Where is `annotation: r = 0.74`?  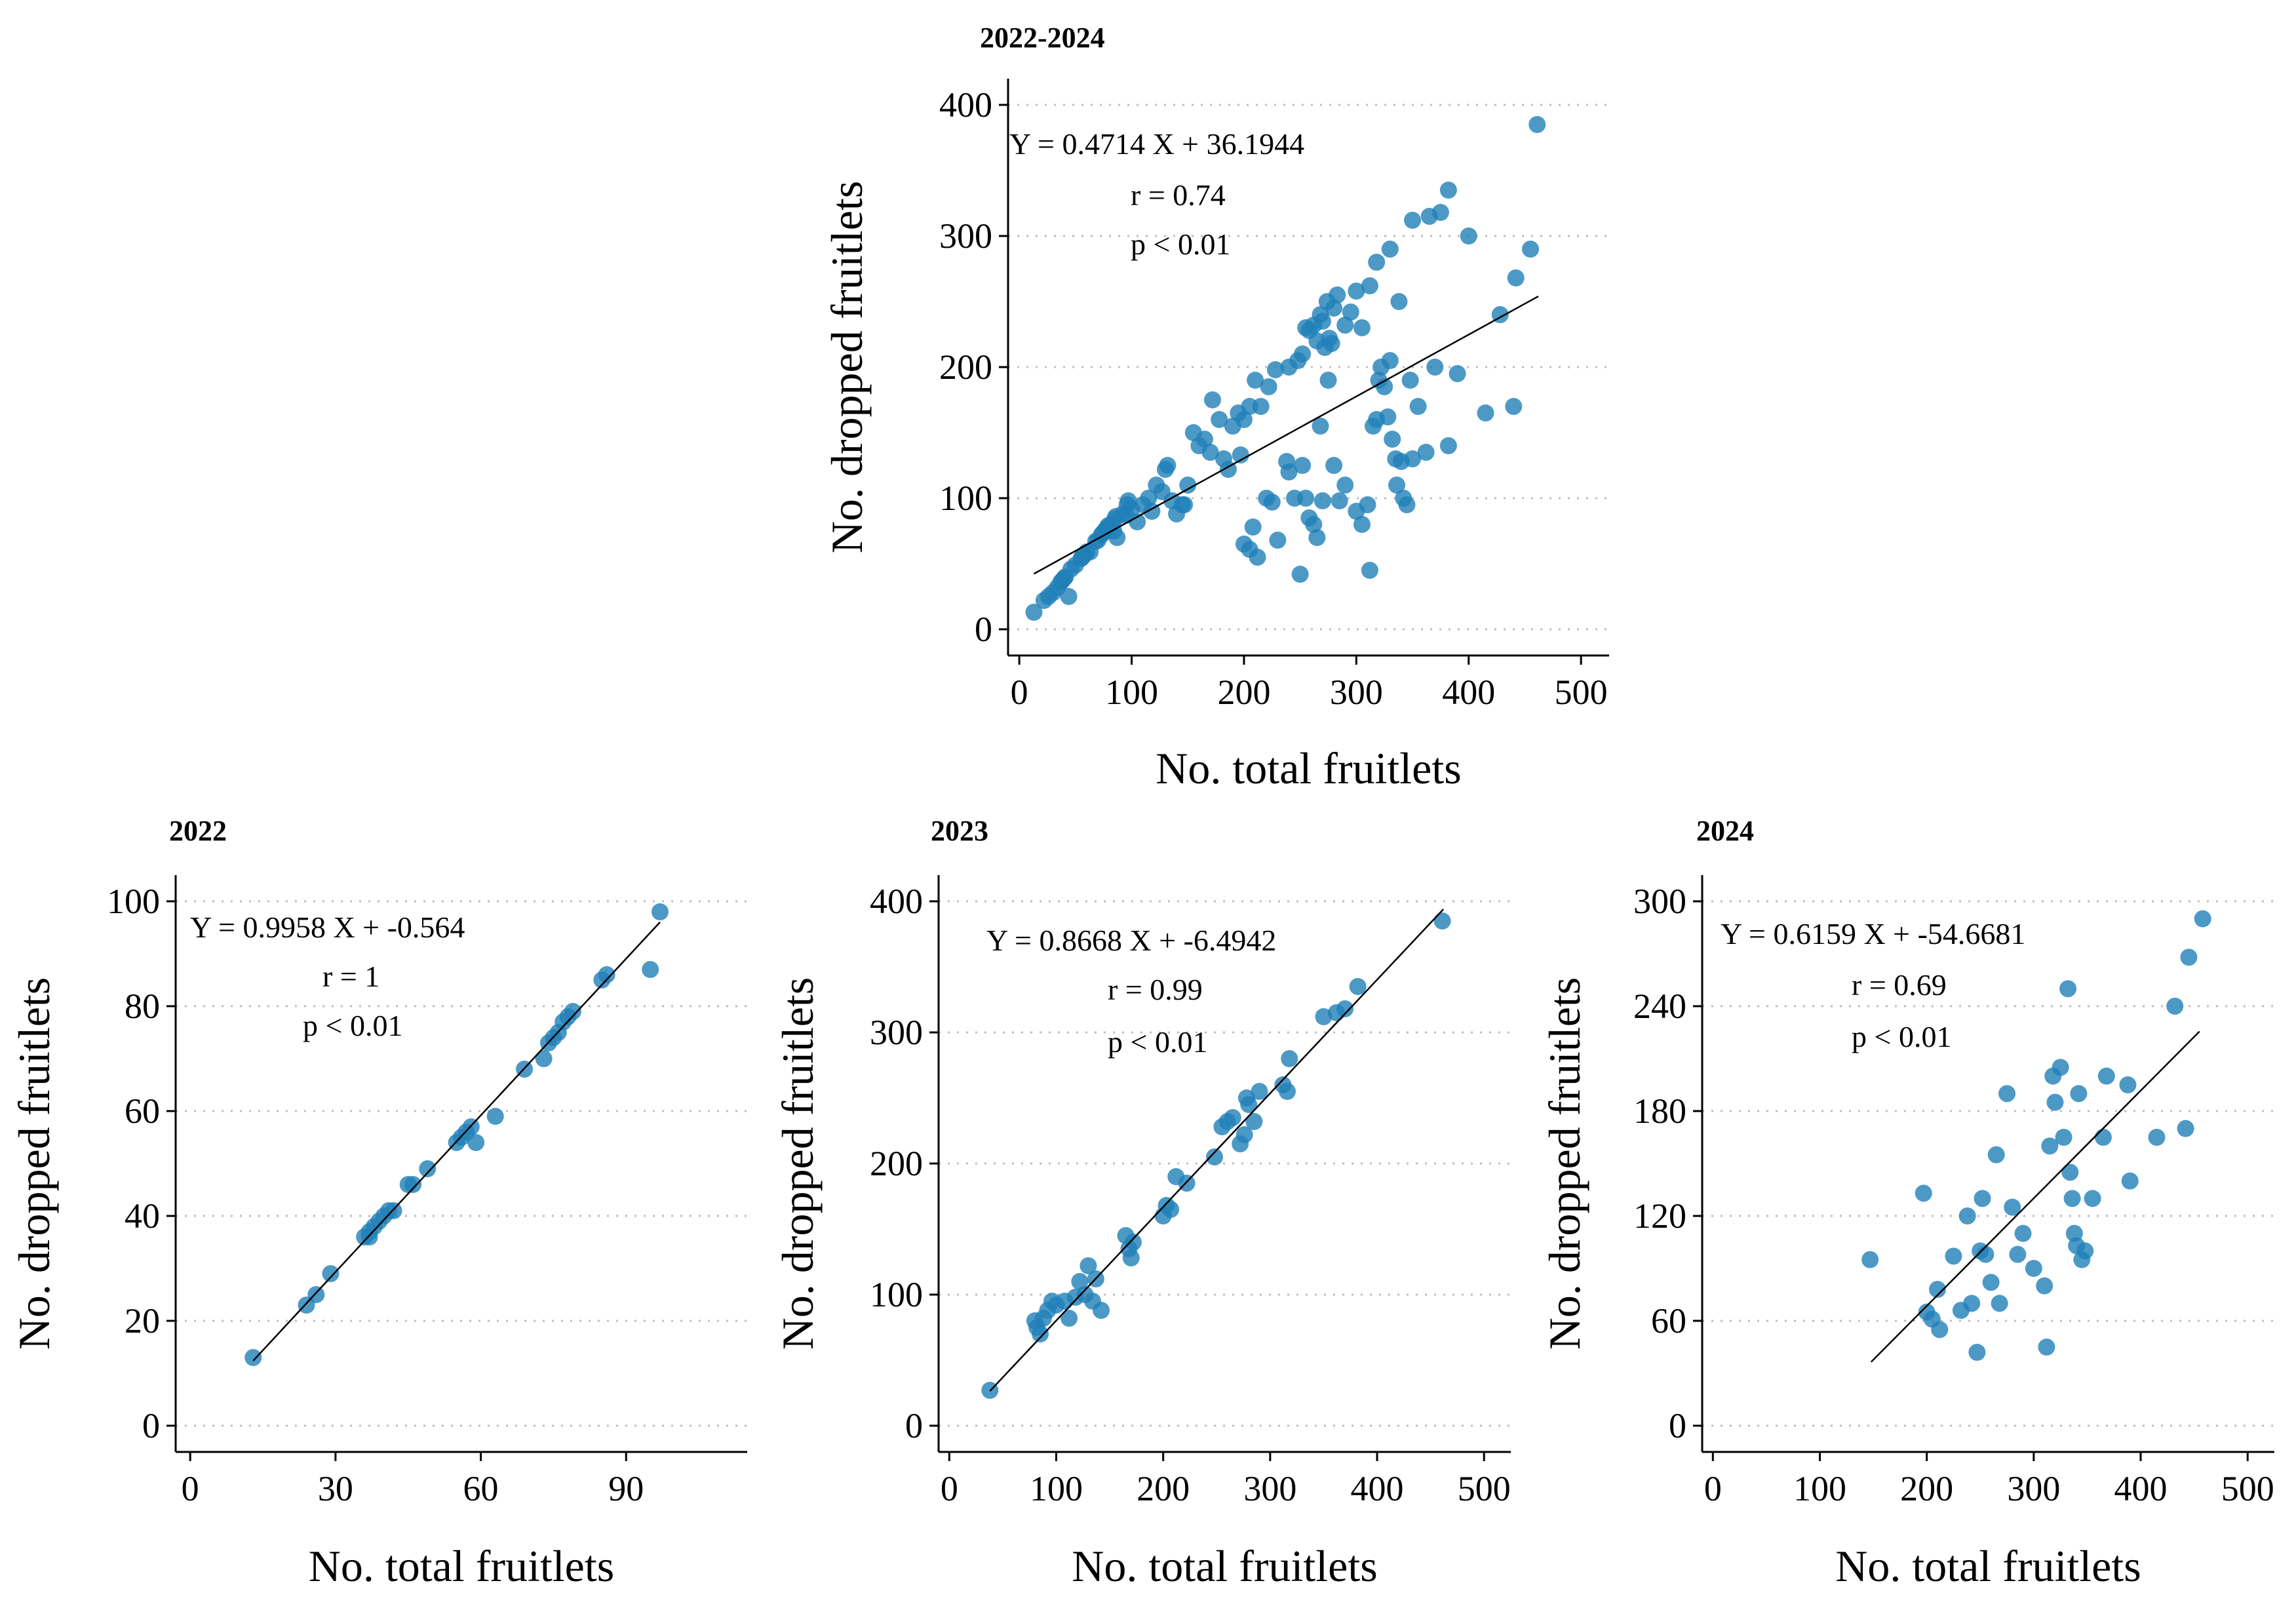 annotation: r = 0.74 is located at coordinates (1179, 195).